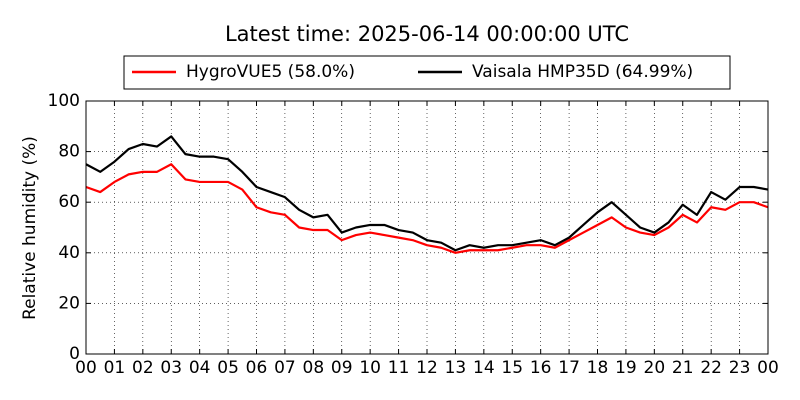 This screenshot has width=800, height=400. I want to click on y-tick-label: 40, so click(69, 253).